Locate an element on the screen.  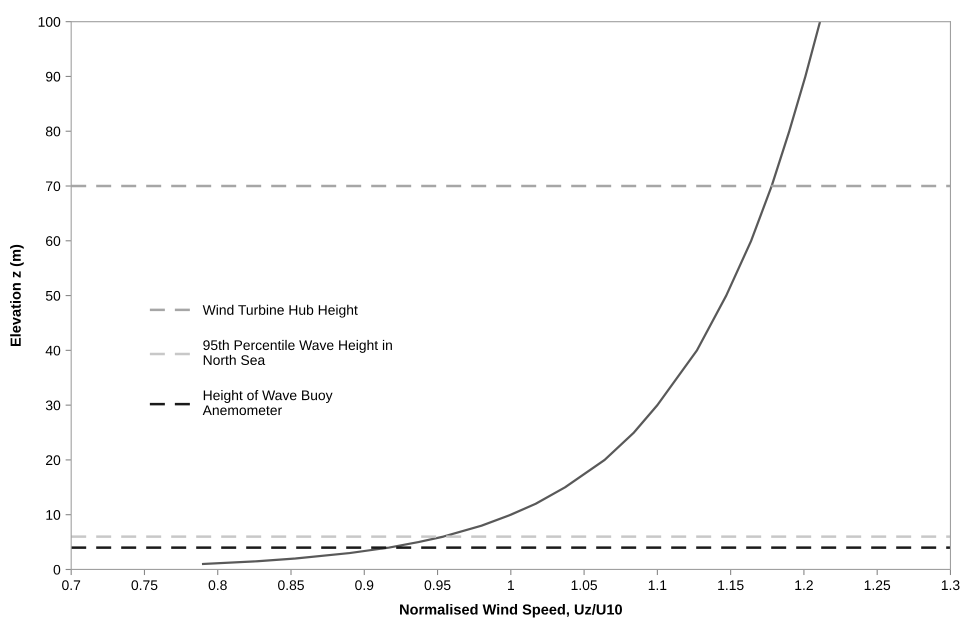
y-tick-label: 90 is located at coordinates (53, 77).